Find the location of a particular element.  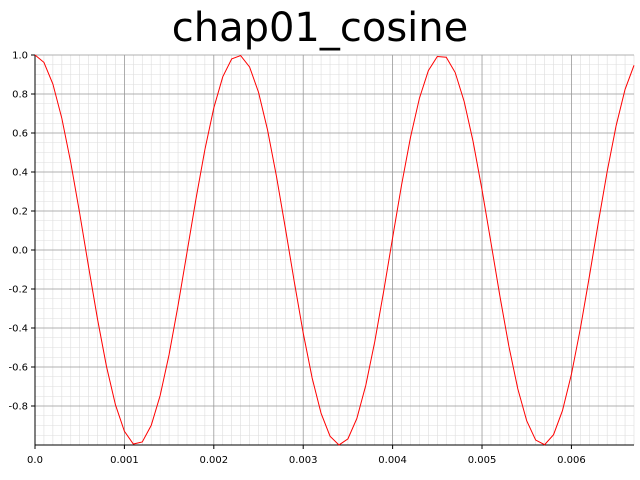

x-tick-label: 0.0 is located at coordinates (35, 460).